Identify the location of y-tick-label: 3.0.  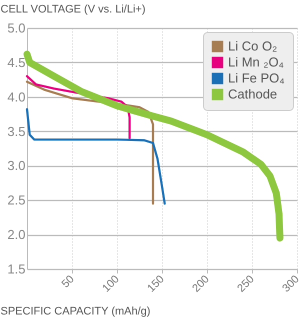
(16, 166).